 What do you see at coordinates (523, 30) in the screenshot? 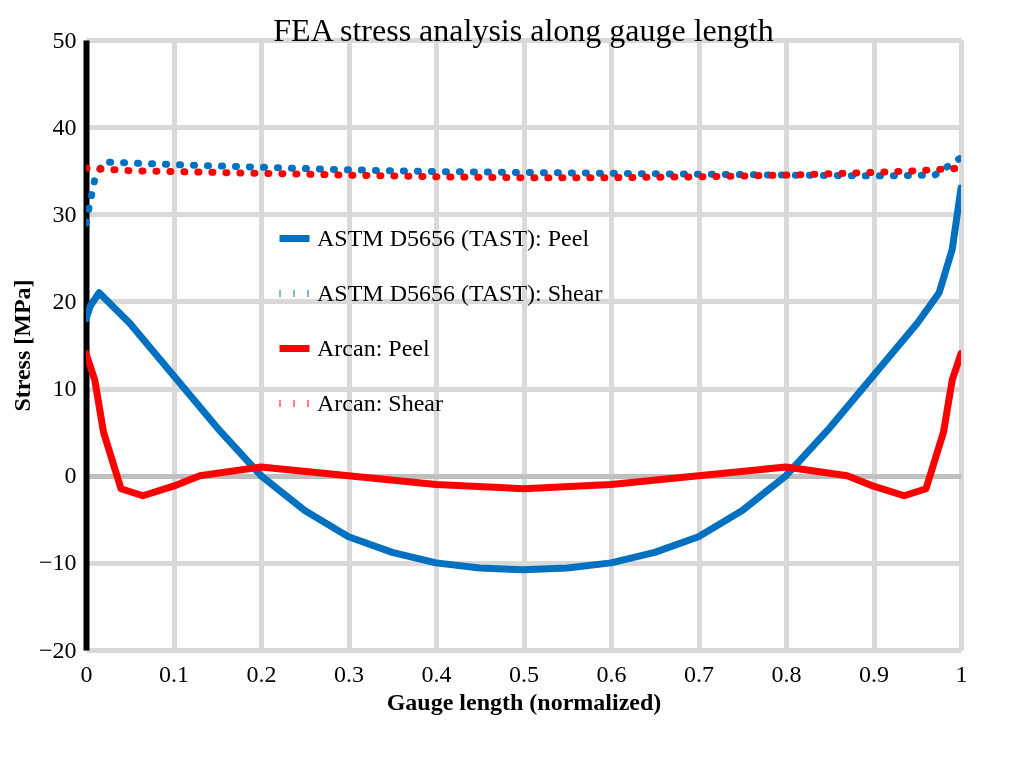
I see `chart-title: FEA stress analysis along gauge length` at bounding box center [523, 30].